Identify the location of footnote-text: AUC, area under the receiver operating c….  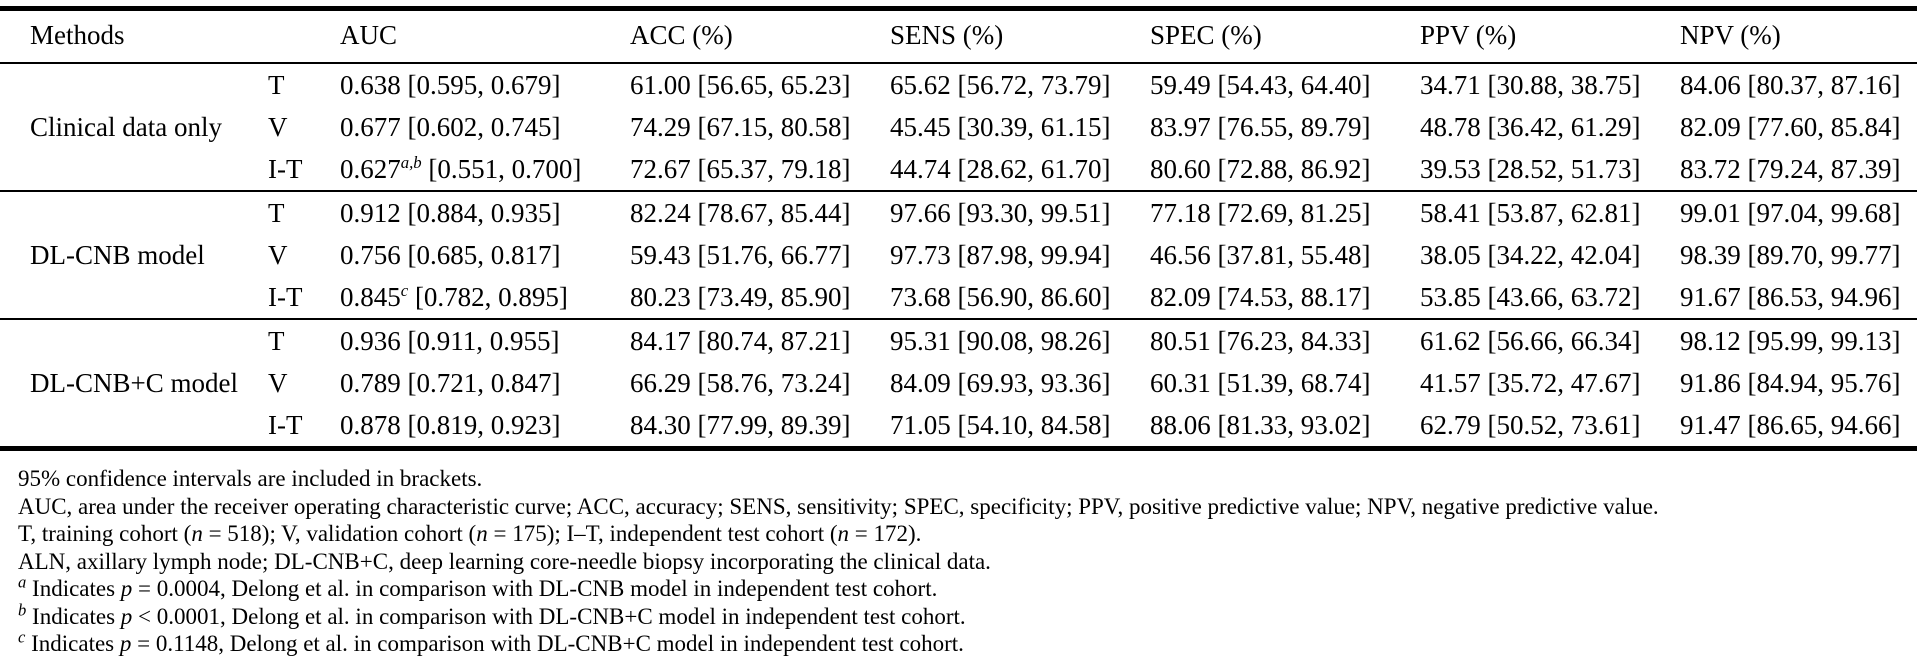
(838, 506).